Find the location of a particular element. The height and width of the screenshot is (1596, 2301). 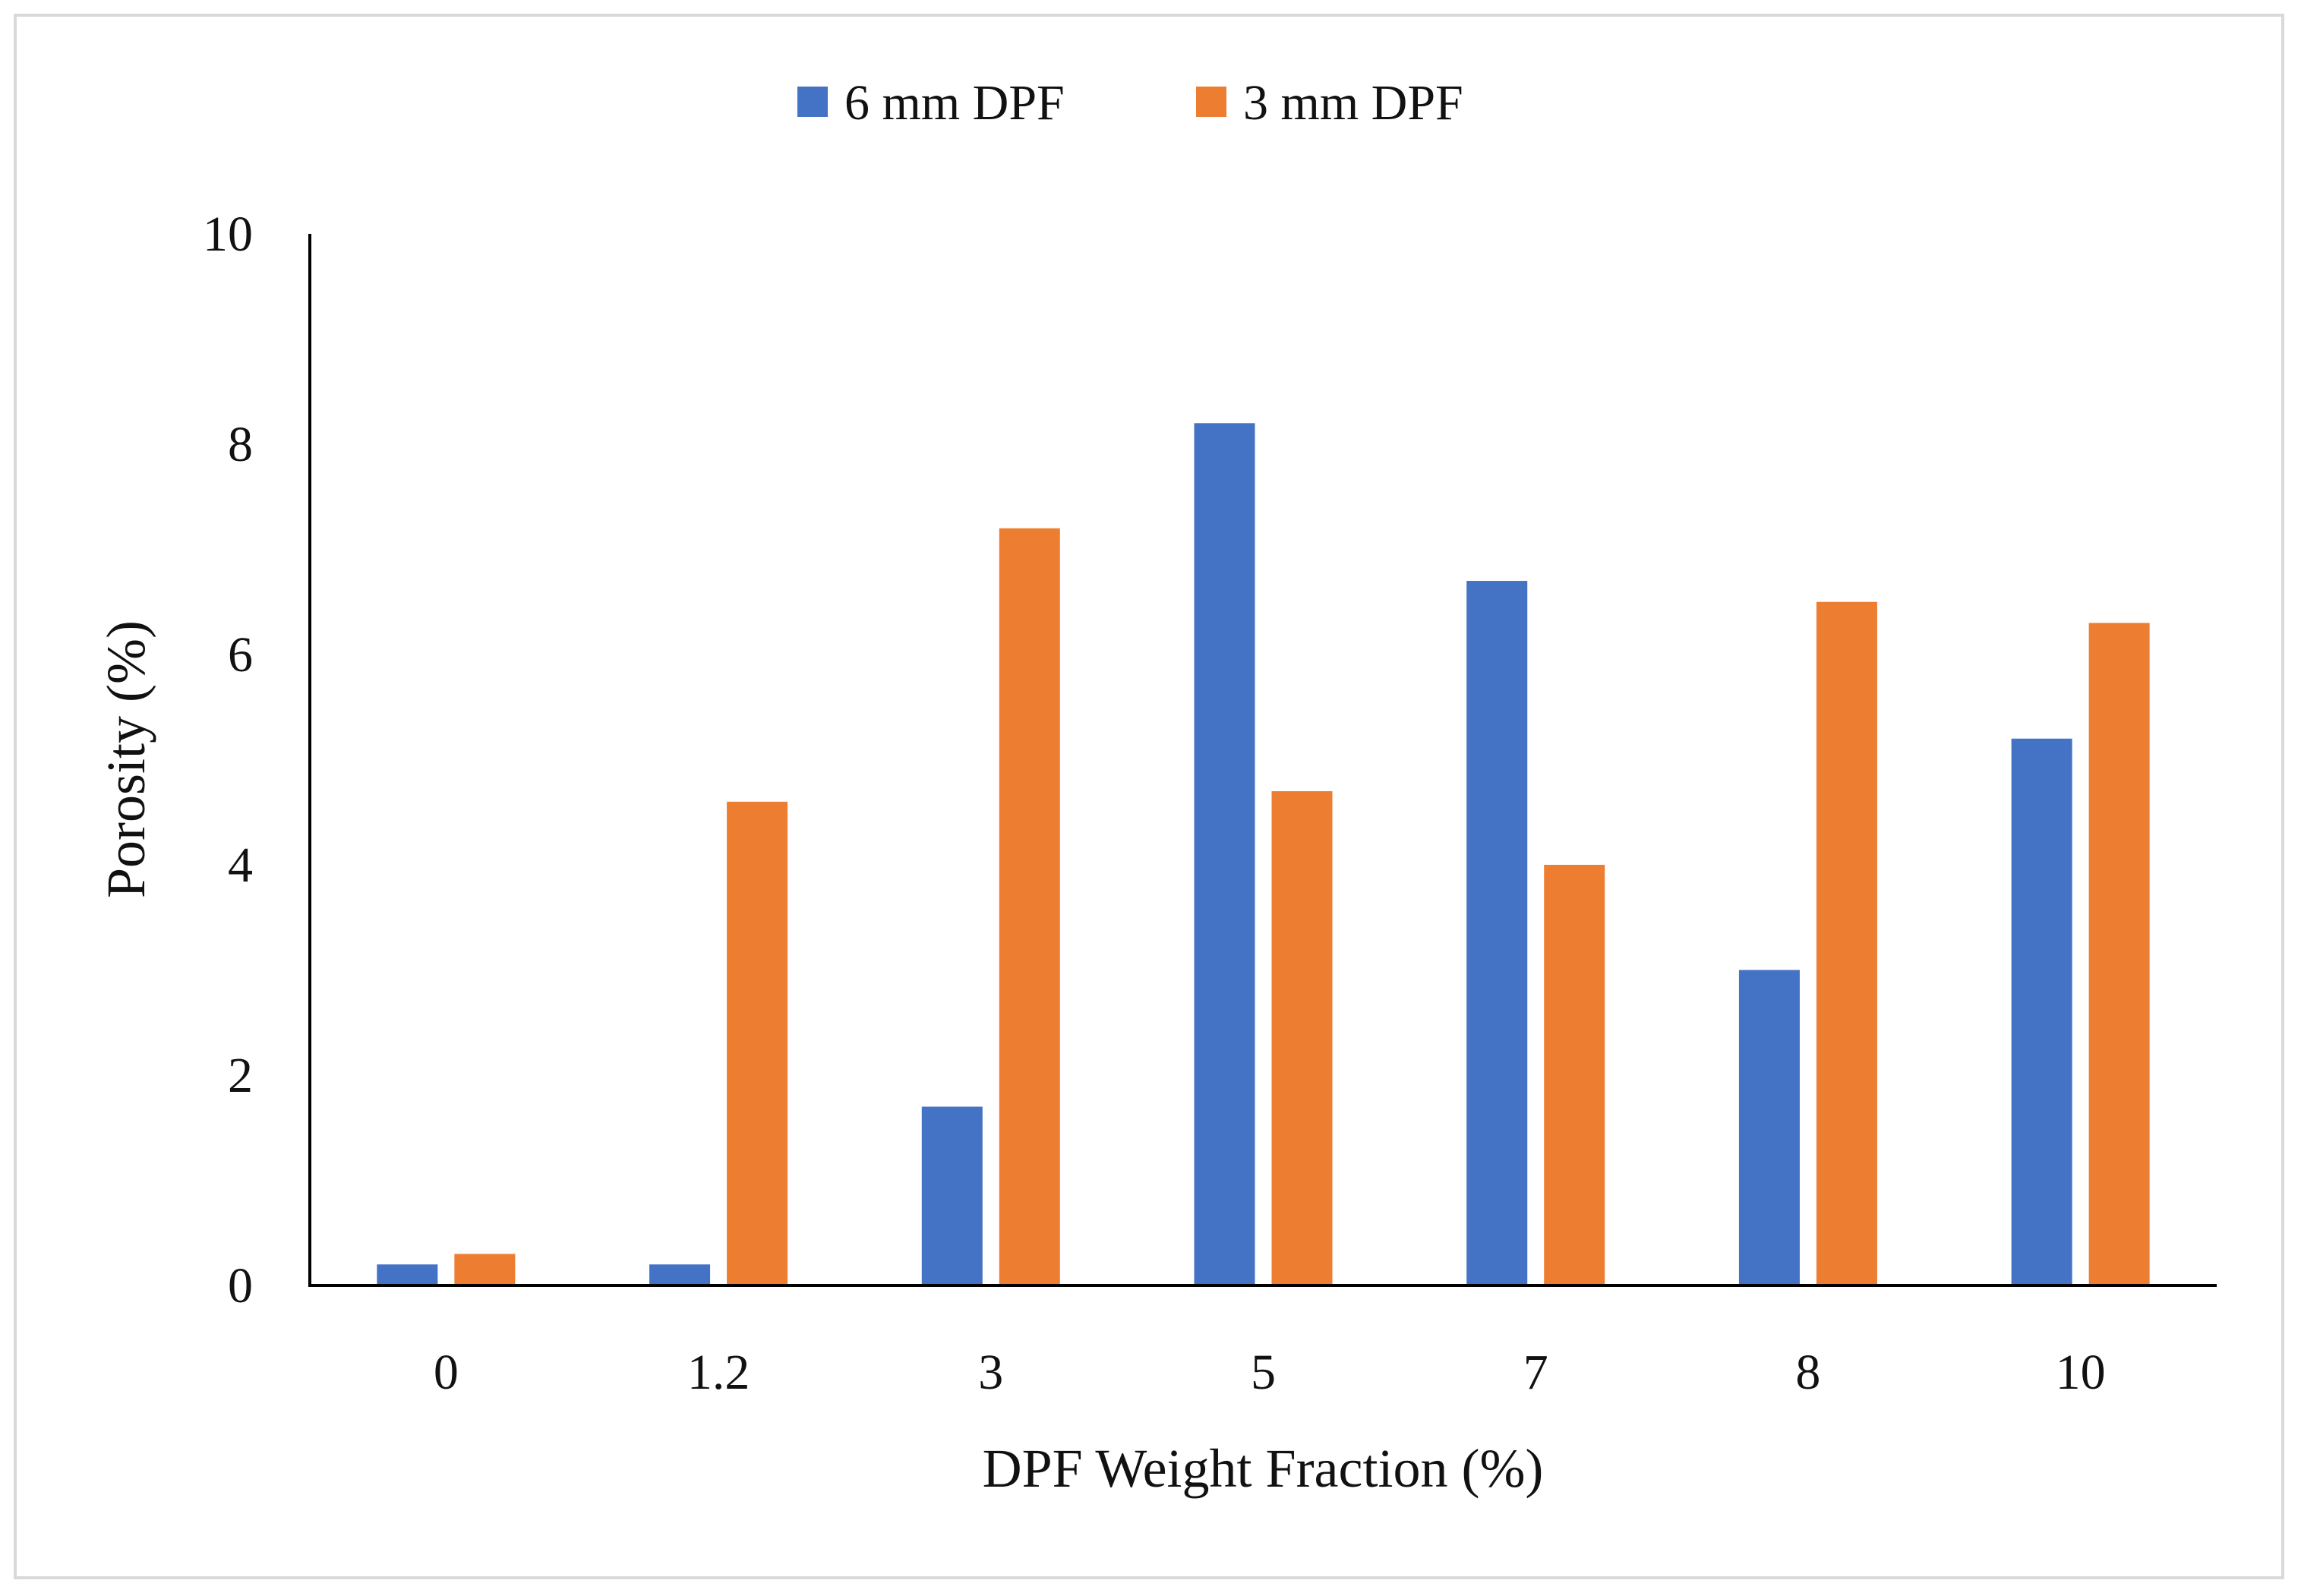

legend: 6 mm DPF 3 mm DPF is located at coordinates (1130, 103).